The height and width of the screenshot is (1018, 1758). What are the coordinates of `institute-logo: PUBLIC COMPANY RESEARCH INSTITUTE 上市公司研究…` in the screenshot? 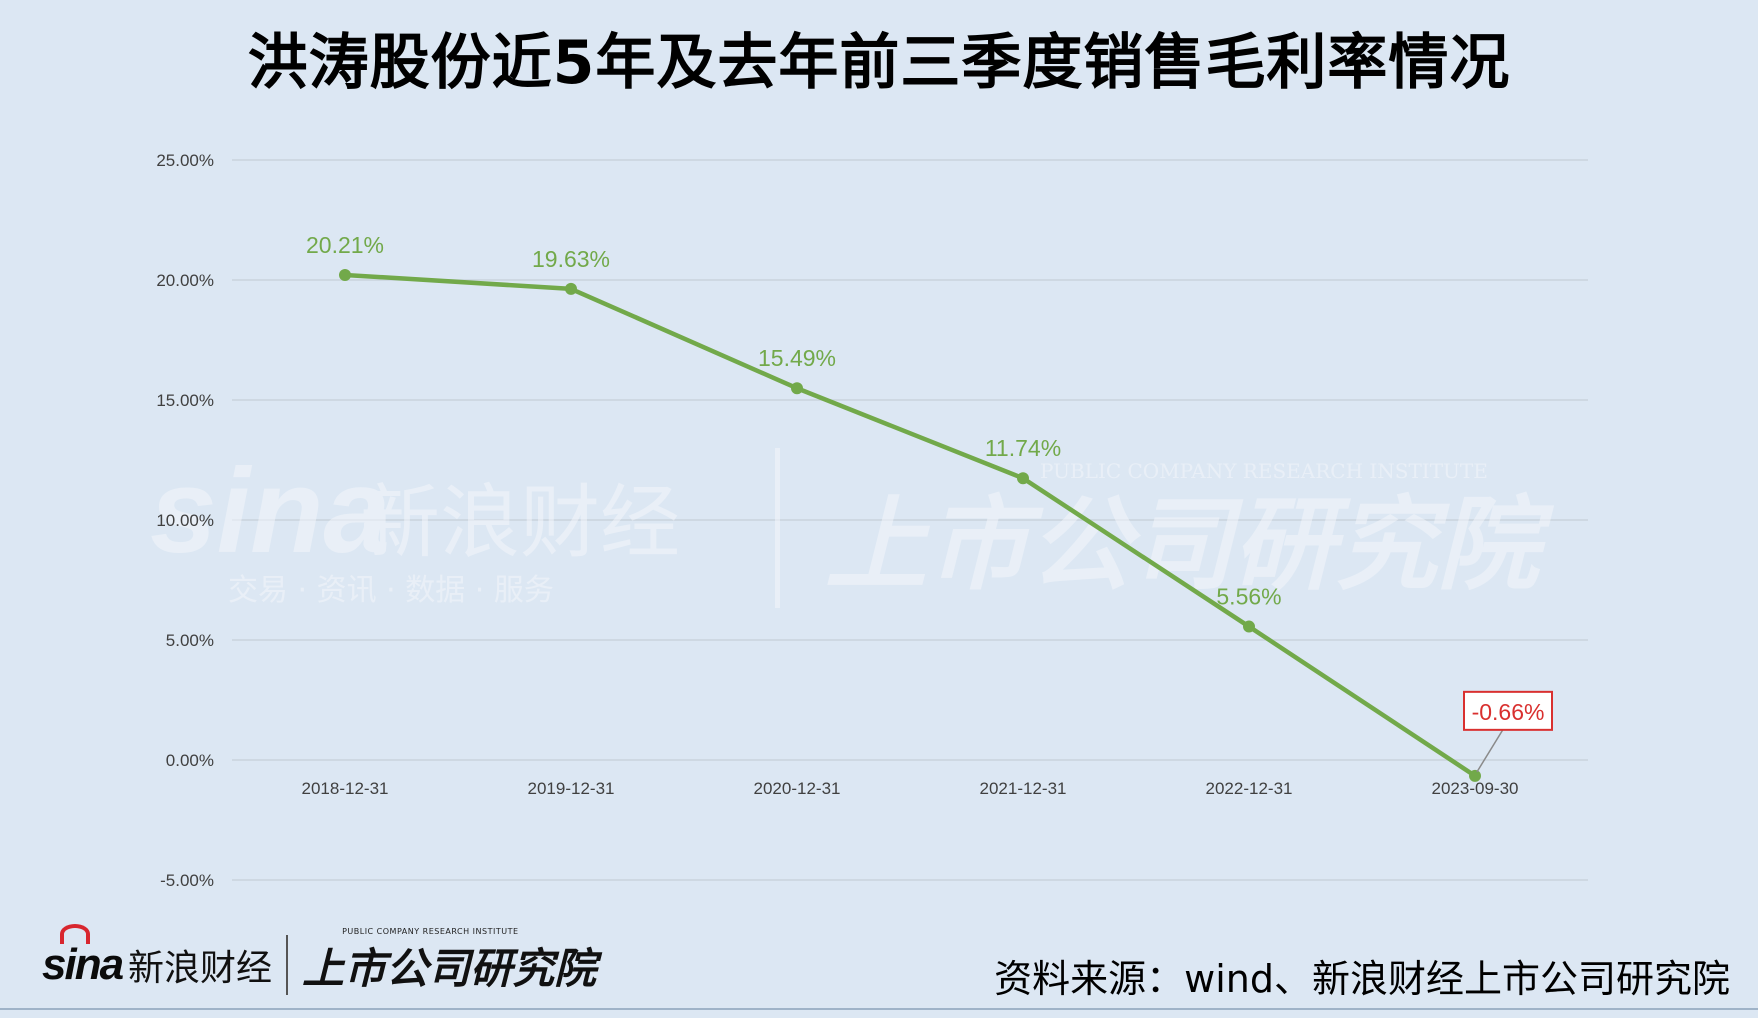 It's located at (449, 961).